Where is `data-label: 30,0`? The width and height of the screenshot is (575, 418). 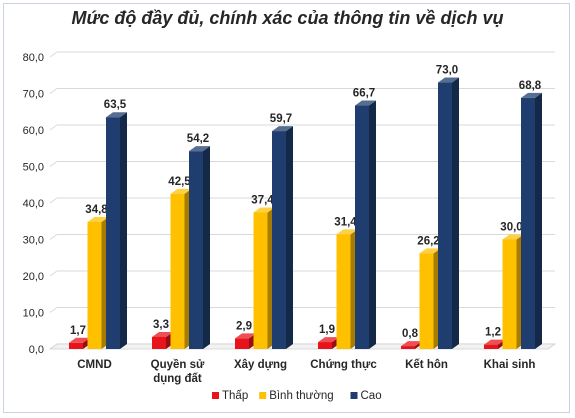
data-label: 30,0 is located at coordinates (511, 228).